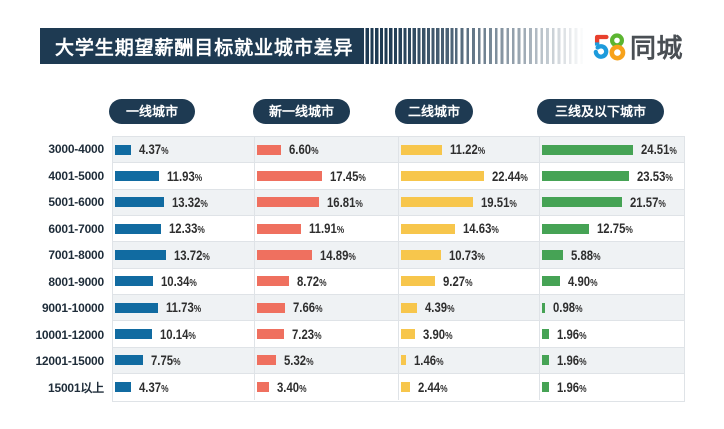 Image resolution: width=724 pixels, height=429 pixels. What do you see at coordinates (149, 387) in the screenshot?
I see `bar-value-number: 4.37` at bounding box center [149, 387].